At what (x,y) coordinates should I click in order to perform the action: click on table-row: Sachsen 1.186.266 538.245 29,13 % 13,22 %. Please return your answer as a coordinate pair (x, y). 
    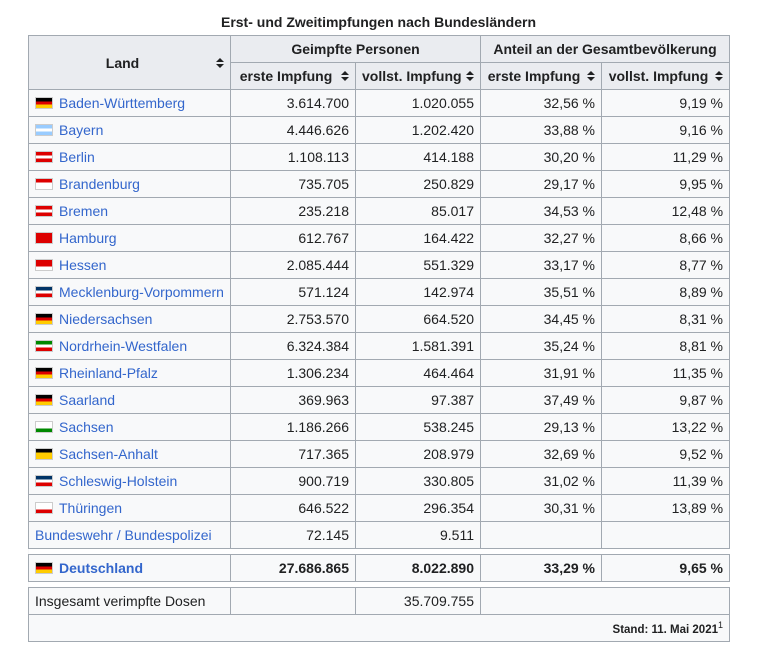
    Looking at the image, I should click on (379, 427).